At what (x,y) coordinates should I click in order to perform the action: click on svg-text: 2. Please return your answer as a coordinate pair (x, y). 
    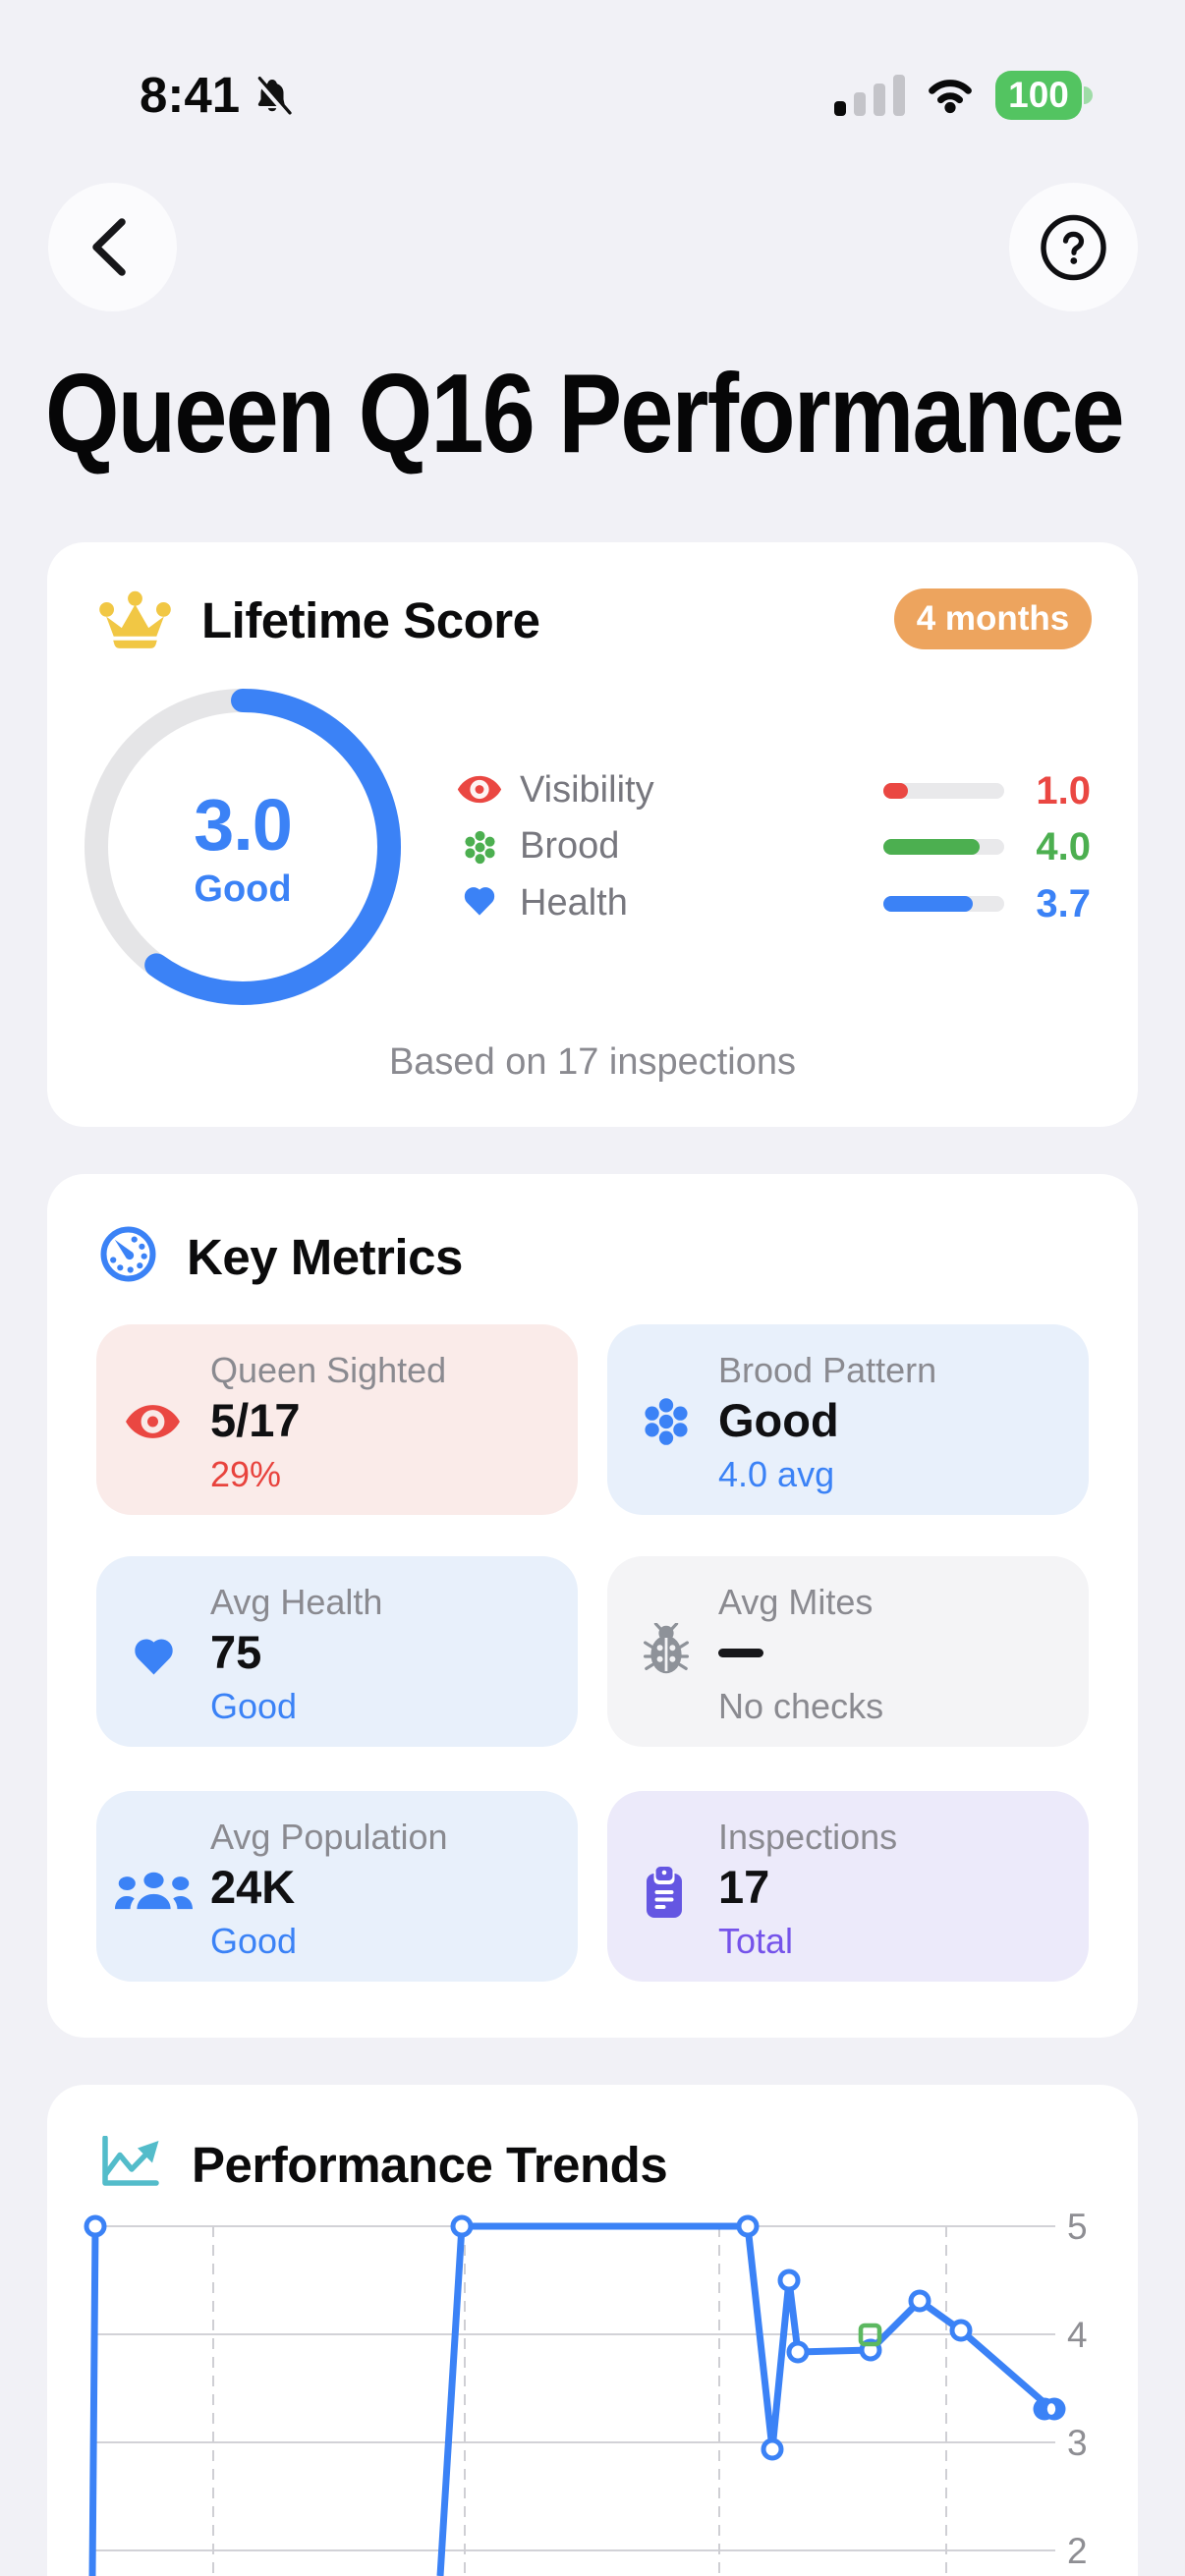
    Looking at the image, I should click on (1077, 2551).